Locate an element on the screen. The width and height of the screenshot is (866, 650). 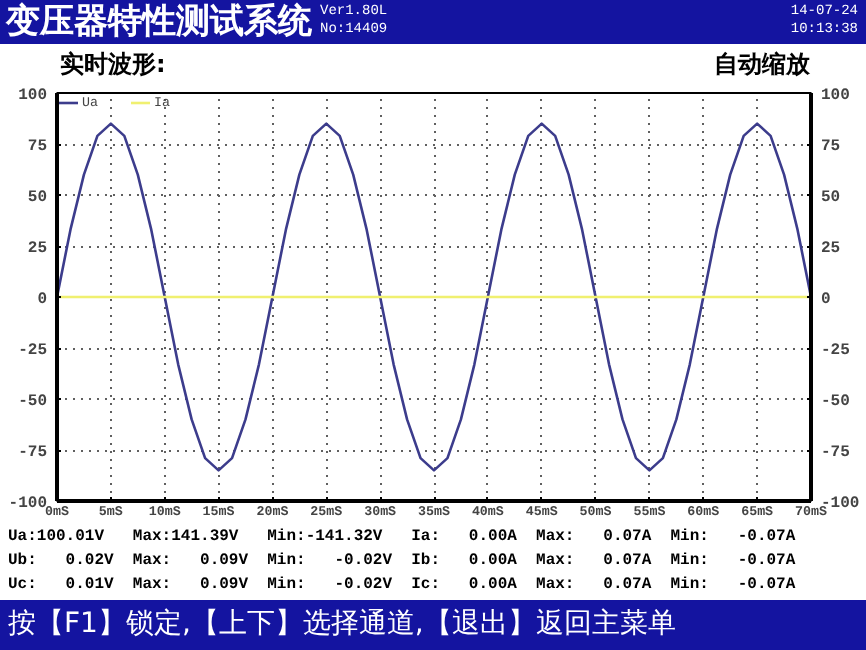
text: Ua:100.01V is located at coordinates (56, 537).